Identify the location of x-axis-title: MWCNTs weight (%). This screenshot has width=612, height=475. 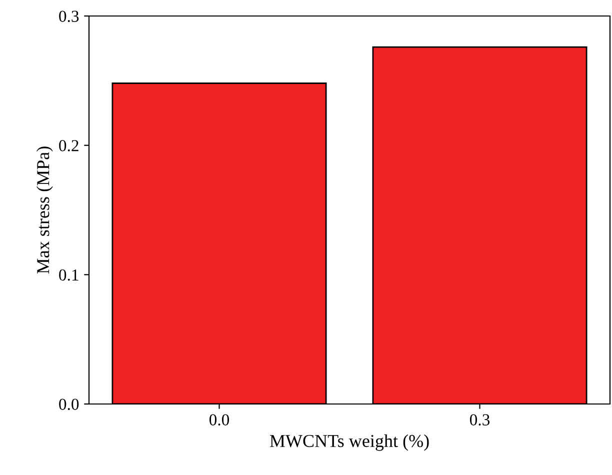
(349, 442).